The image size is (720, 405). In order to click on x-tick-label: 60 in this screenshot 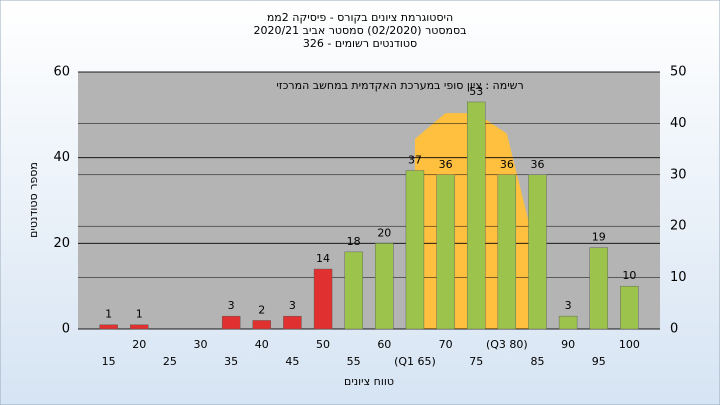, I will do `click(384, 344)`.